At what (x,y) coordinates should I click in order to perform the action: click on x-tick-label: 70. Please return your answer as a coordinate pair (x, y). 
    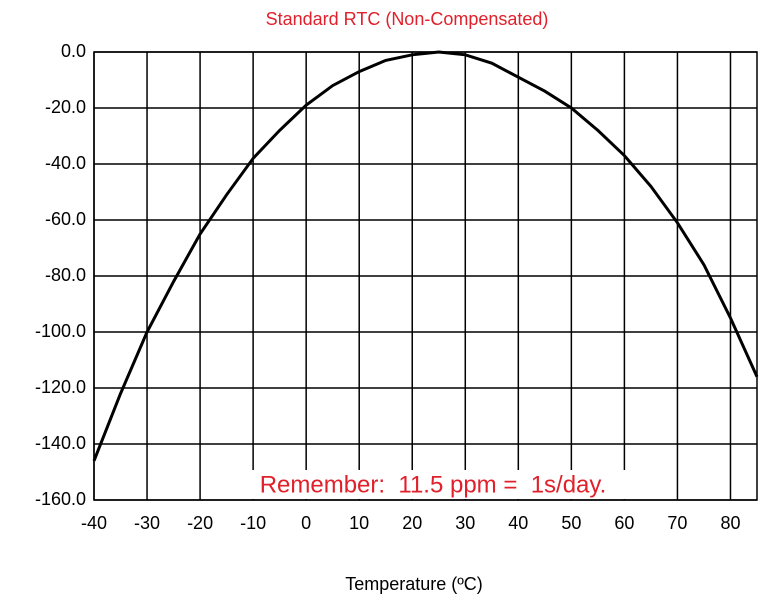
    Looking at the image, I should click on (677, 523).